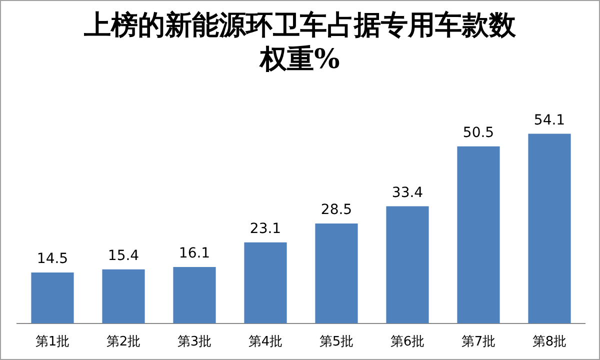 This screenshot has width=600, height=360. I want to click on x-tick-label: 第6批, so click(407, 342).